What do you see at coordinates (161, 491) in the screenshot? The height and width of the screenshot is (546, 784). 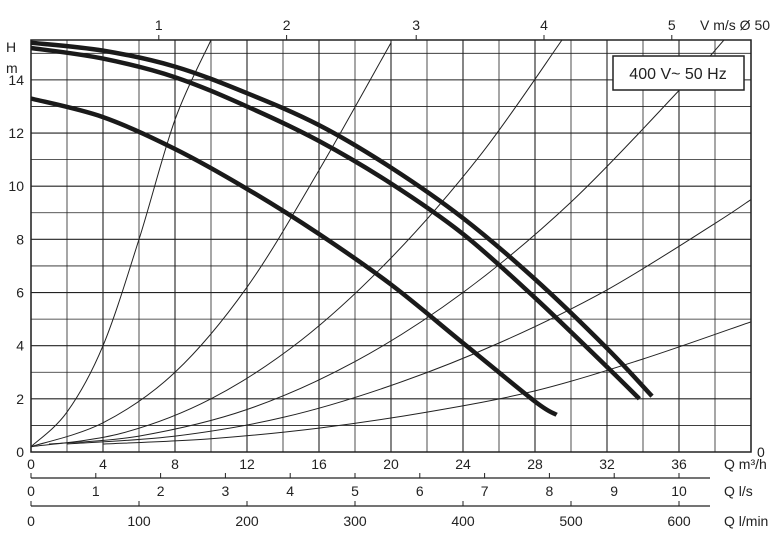 I see `x-tick-label-ls: 2` at bounding box center [161, 491].